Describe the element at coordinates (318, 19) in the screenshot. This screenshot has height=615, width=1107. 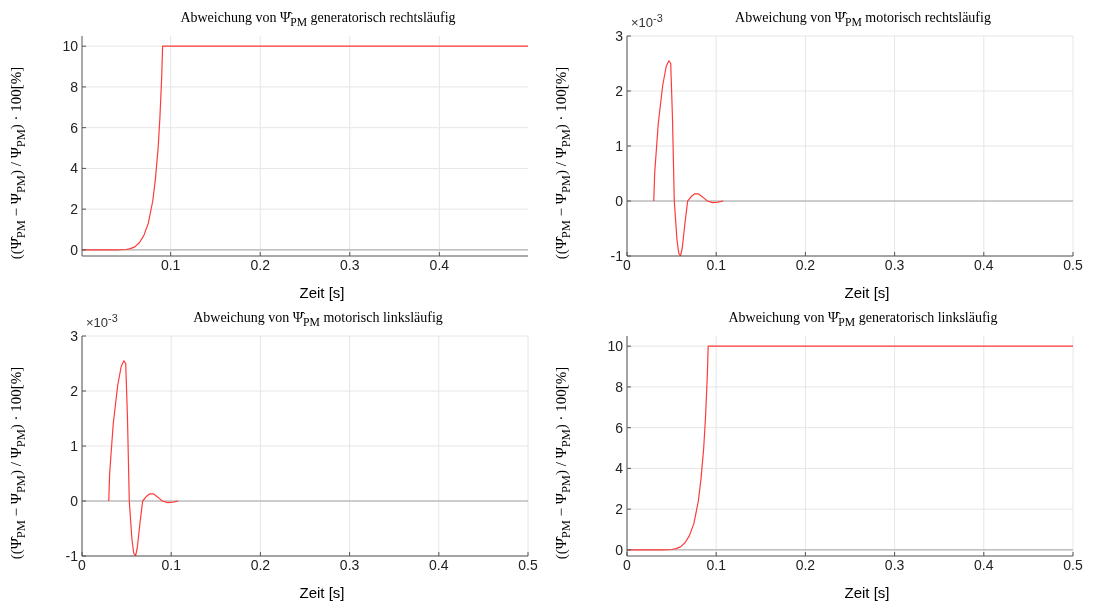
I see `chart-title: Abweichung von Ψ̂$_{PM}$ generatorisch rechtsläufig` at that location.